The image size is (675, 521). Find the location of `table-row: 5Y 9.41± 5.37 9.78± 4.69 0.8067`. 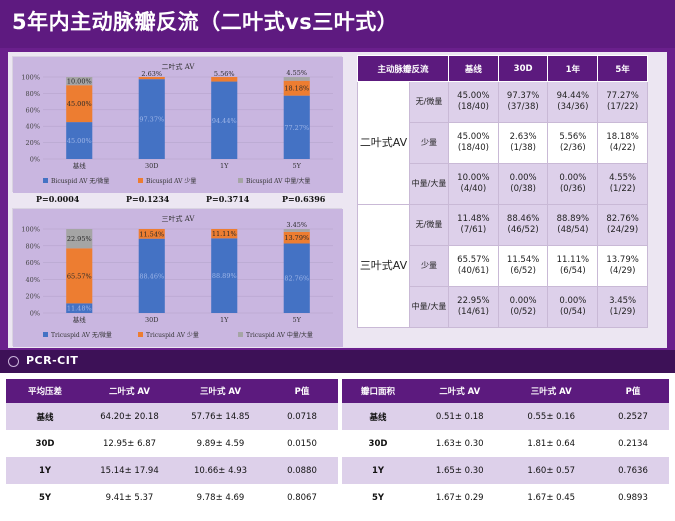

table-row: 5Y 9.41± 5.37 9.78± 4.69 0.8067 is located at coordinates (172, 497).